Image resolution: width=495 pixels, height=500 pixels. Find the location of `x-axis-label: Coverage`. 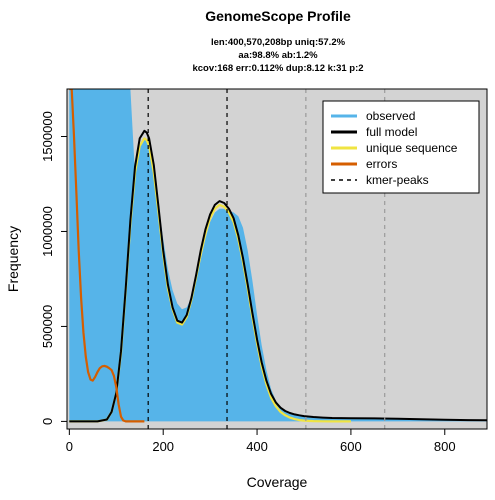

x-axis-label: Coverage is located at coordinates (277, 482).